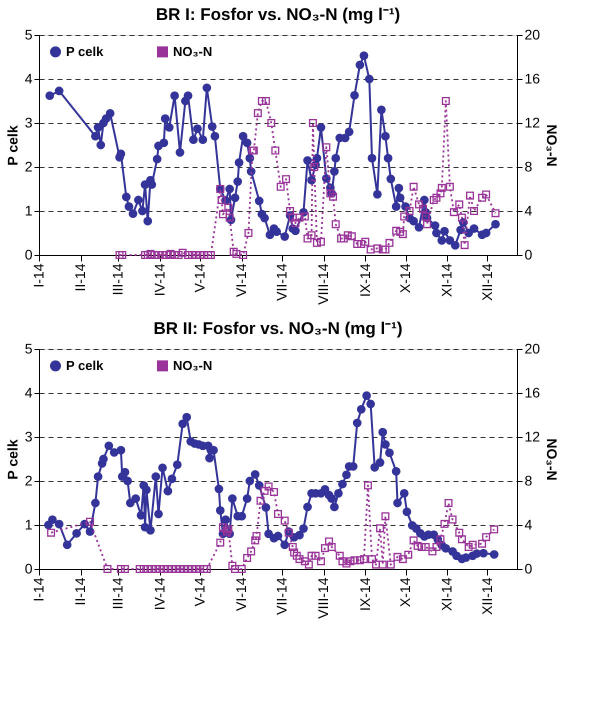 This screenshot has height=711, width=612. Describe the element at coordinates (278, 14) in the screenshot. I see `chart-title: BR I: Fosfor vs. NO₃-N (mg l⁻¹)` at that location.